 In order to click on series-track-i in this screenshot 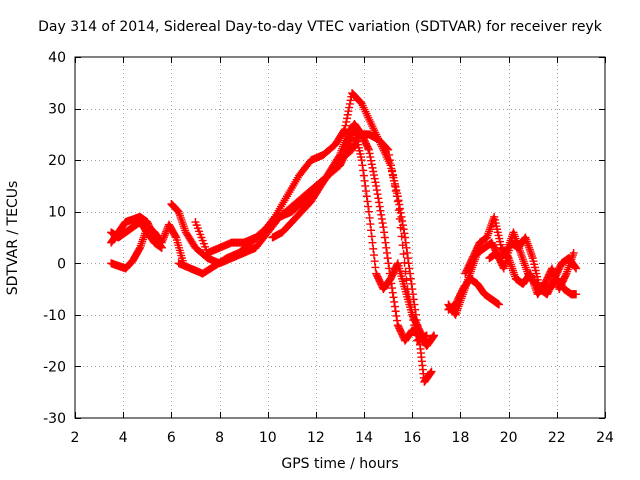, I will do `click(473, 294)`.